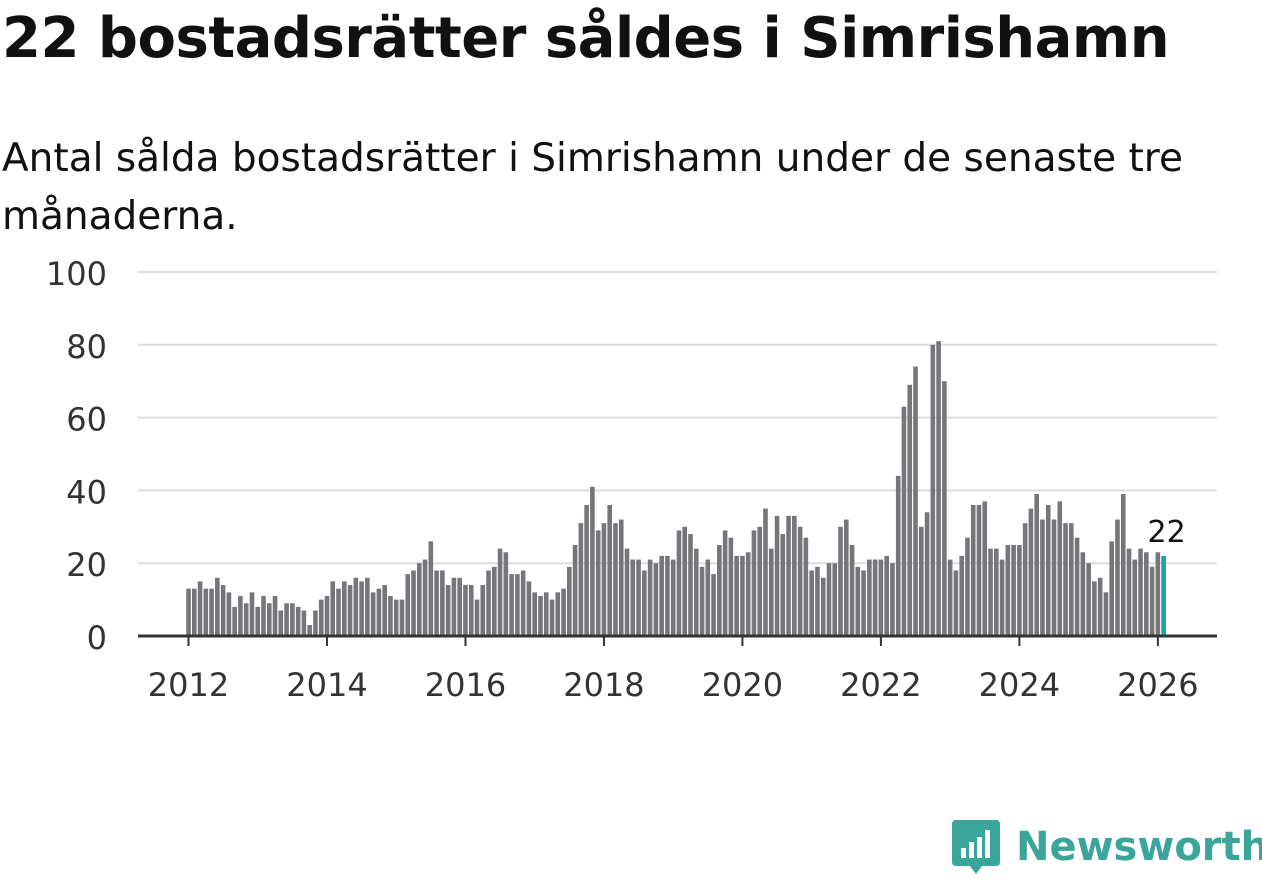 This screenshot has width=1262, height=879. I want to click on x-tick-label-2016: 2016, so click(465, 685).